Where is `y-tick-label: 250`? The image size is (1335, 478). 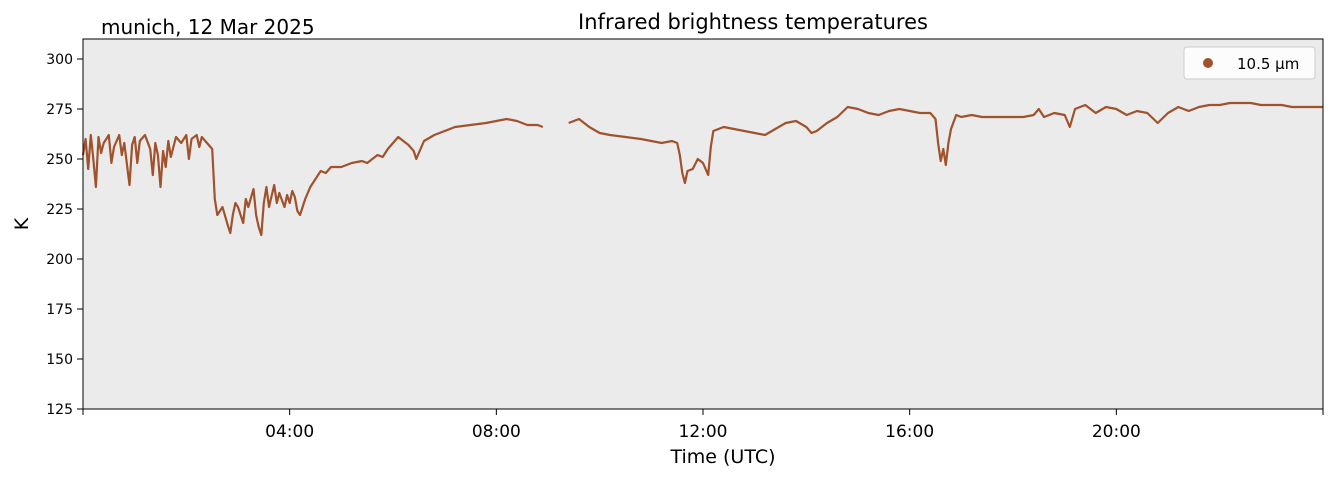
y-tick-label: 250 is located at coordinates (59, 160).